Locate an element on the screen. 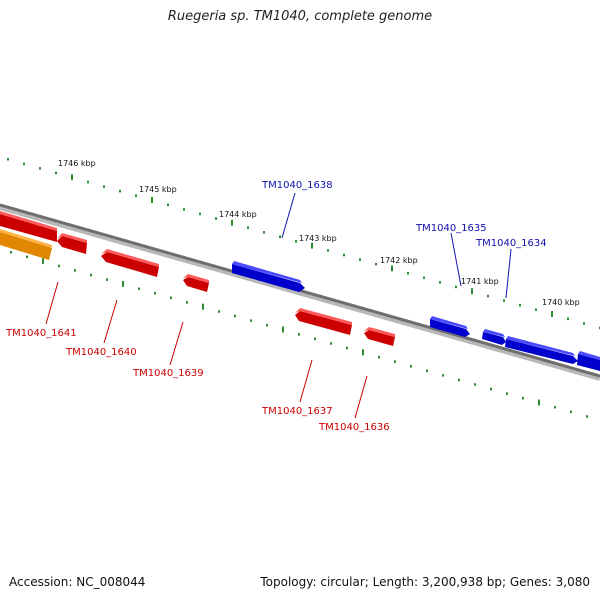 The height and width of the screenshot is (605, 600). gene-label-tm1040-1634: TM1040_1634 is located at coordinates (511, 243).